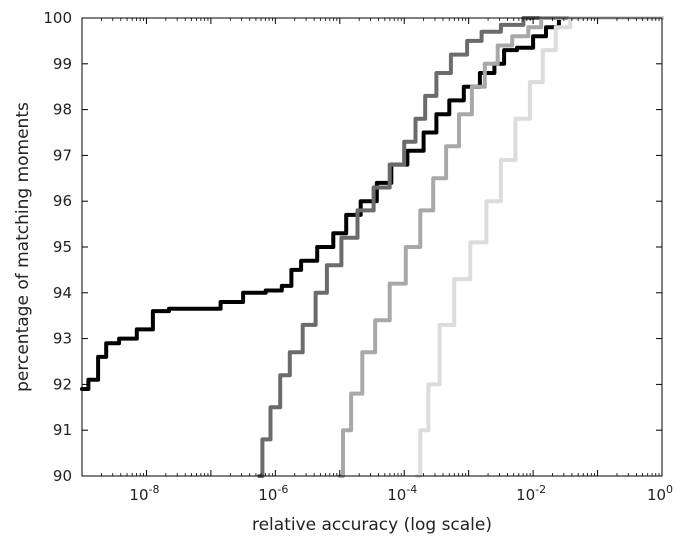  I want to click on y-tick-label: 93, so click(62, 339).